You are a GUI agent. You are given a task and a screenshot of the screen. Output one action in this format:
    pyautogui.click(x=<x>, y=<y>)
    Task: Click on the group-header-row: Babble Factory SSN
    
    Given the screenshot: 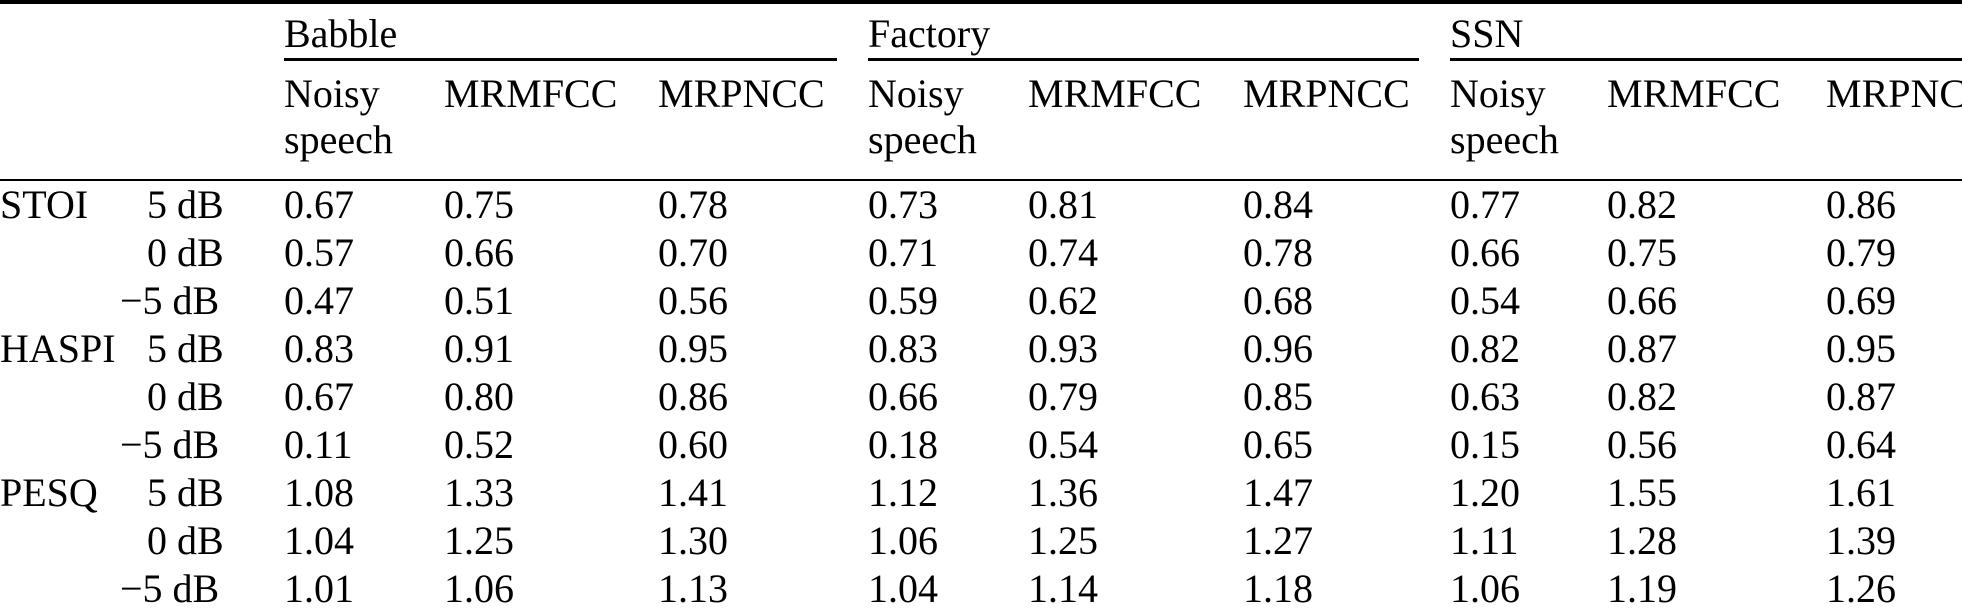 What is the action you would take?
    pyautogui.click(x=981, y=31)
    